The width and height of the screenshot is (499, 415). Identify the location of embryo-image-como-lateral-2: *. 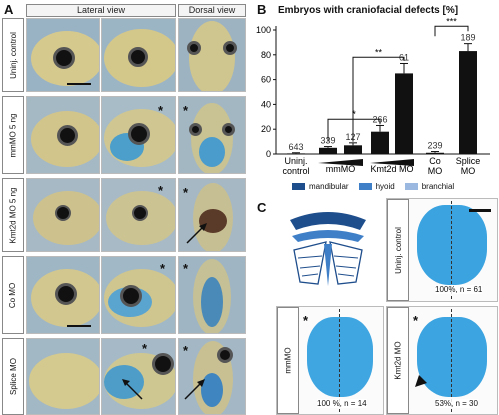
(138, 295).